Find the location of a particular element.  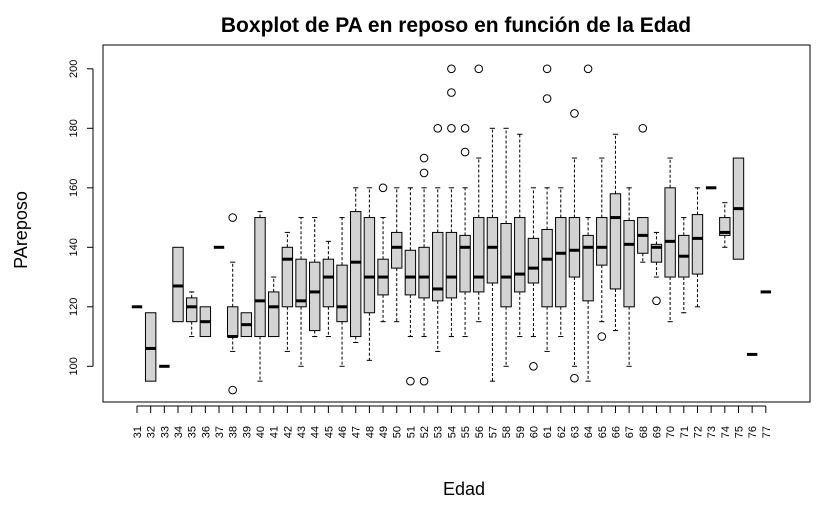

y-tick-label: 140 is located at coordinates (74, 247).